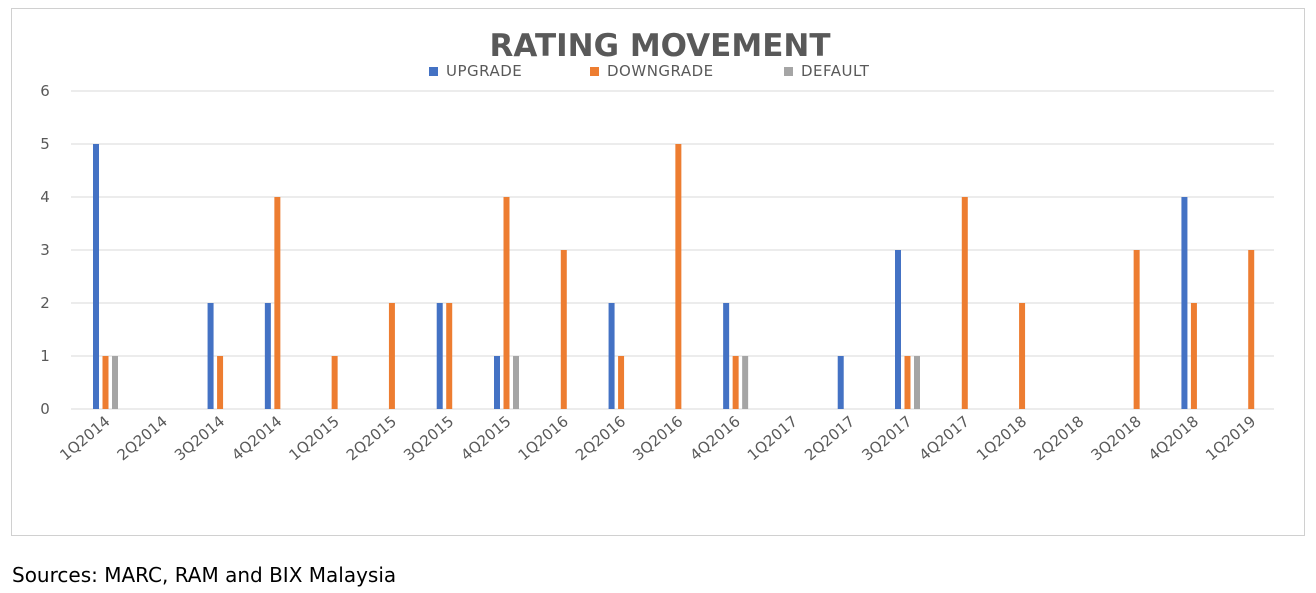  What do you see at coordinates (199, 438) in the screenshot?
I see `x-tick-label: 3Q2014` at bounding box center [199, 438].